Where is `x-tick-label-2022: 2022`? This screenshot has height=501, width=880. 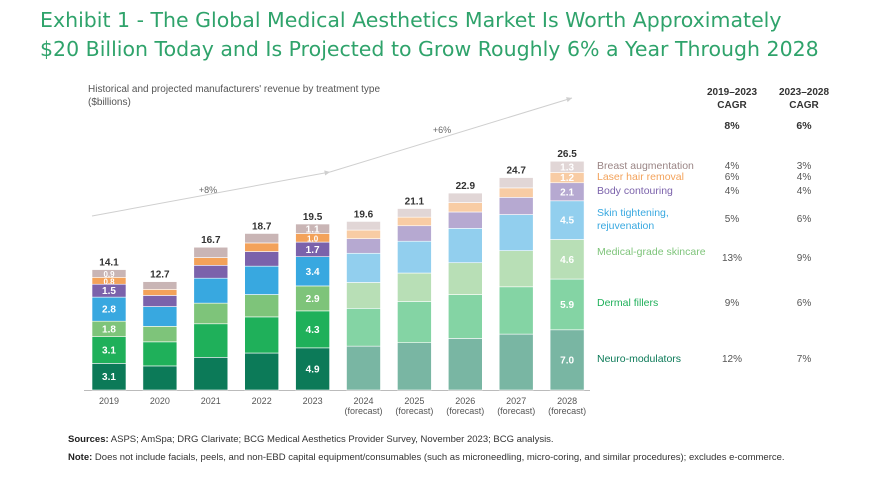
x-tick-label-2022: 2022 is located at coordinates (262, 401).